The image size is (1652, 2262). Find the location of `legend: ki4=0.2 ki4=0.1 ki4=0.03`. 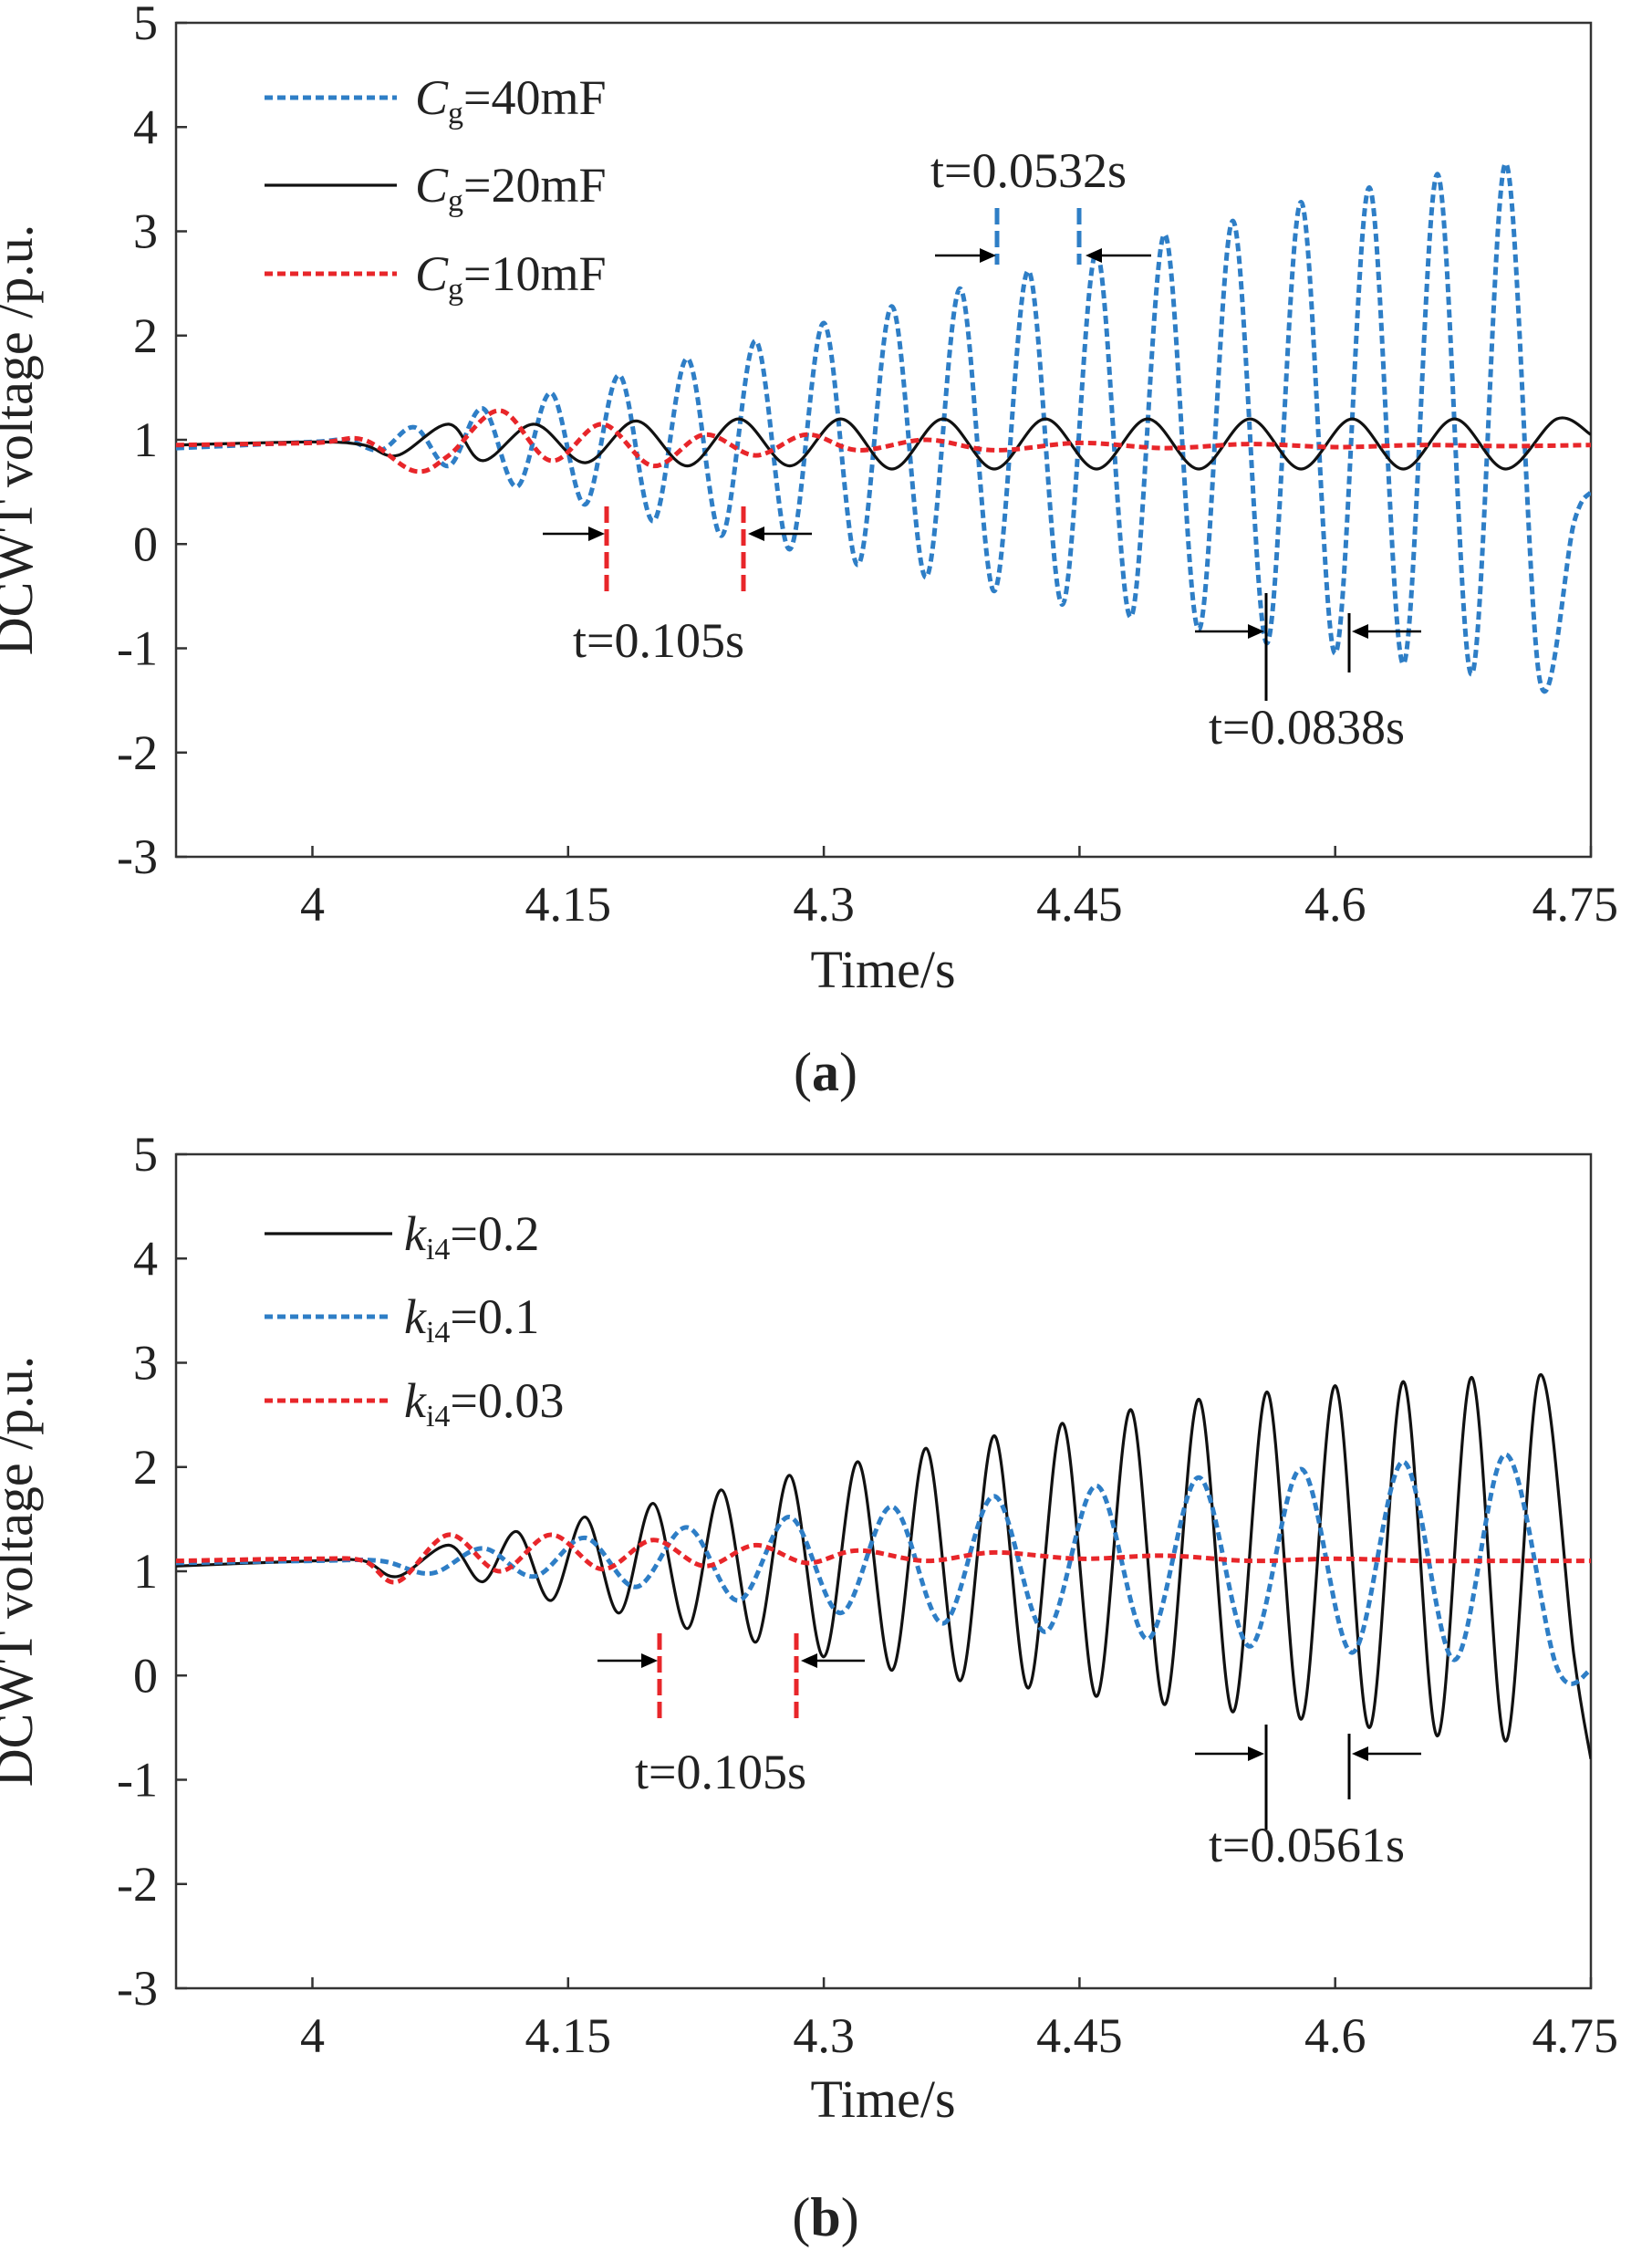

legend: ki4=0.2 ki4=0.1 ki4=0.03 is located at coordinates (414, 1319).